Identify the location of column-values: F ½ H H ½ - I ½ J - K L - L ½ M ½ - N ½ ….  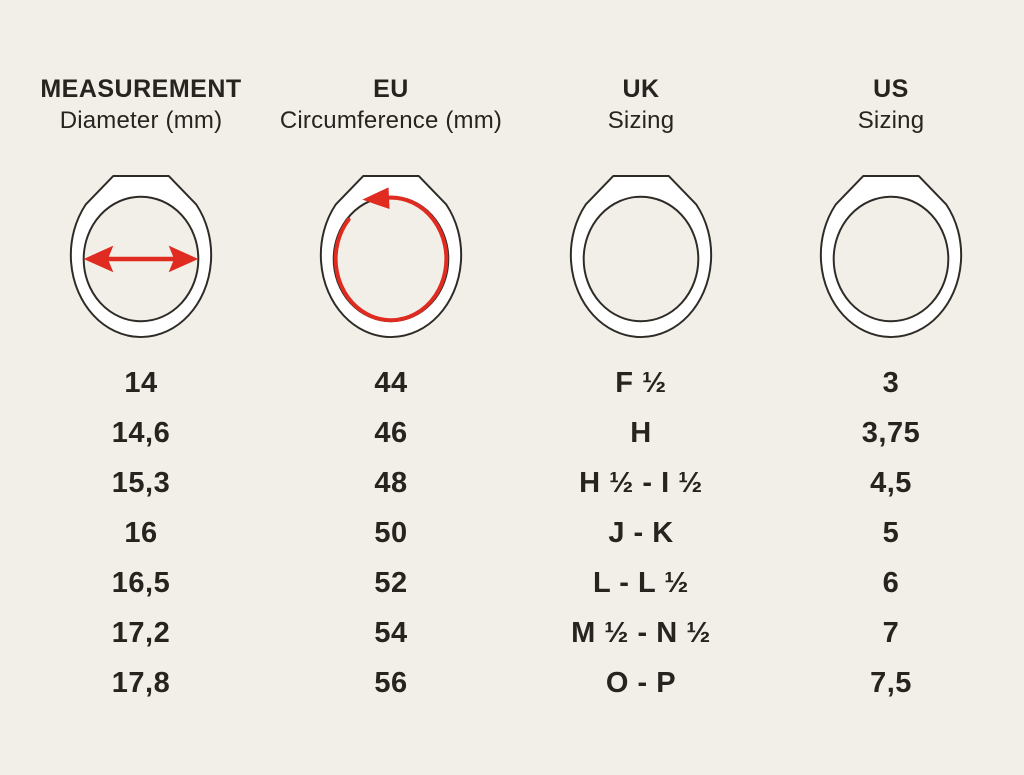
(641, 533).